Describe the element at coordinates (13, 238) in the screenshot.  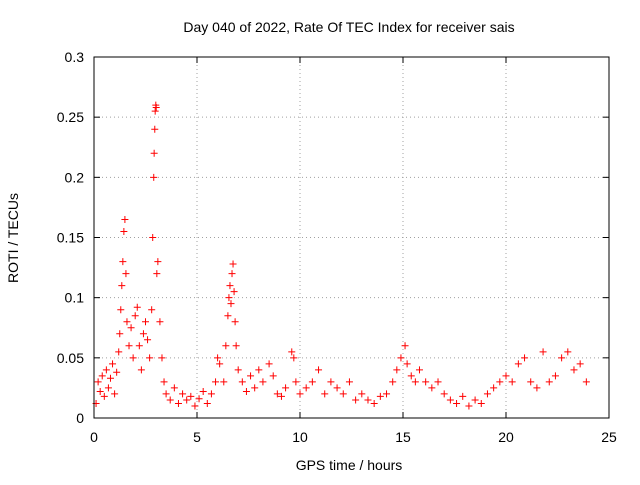
I see `y-axis-title: ROTI / TECUs` at that location.